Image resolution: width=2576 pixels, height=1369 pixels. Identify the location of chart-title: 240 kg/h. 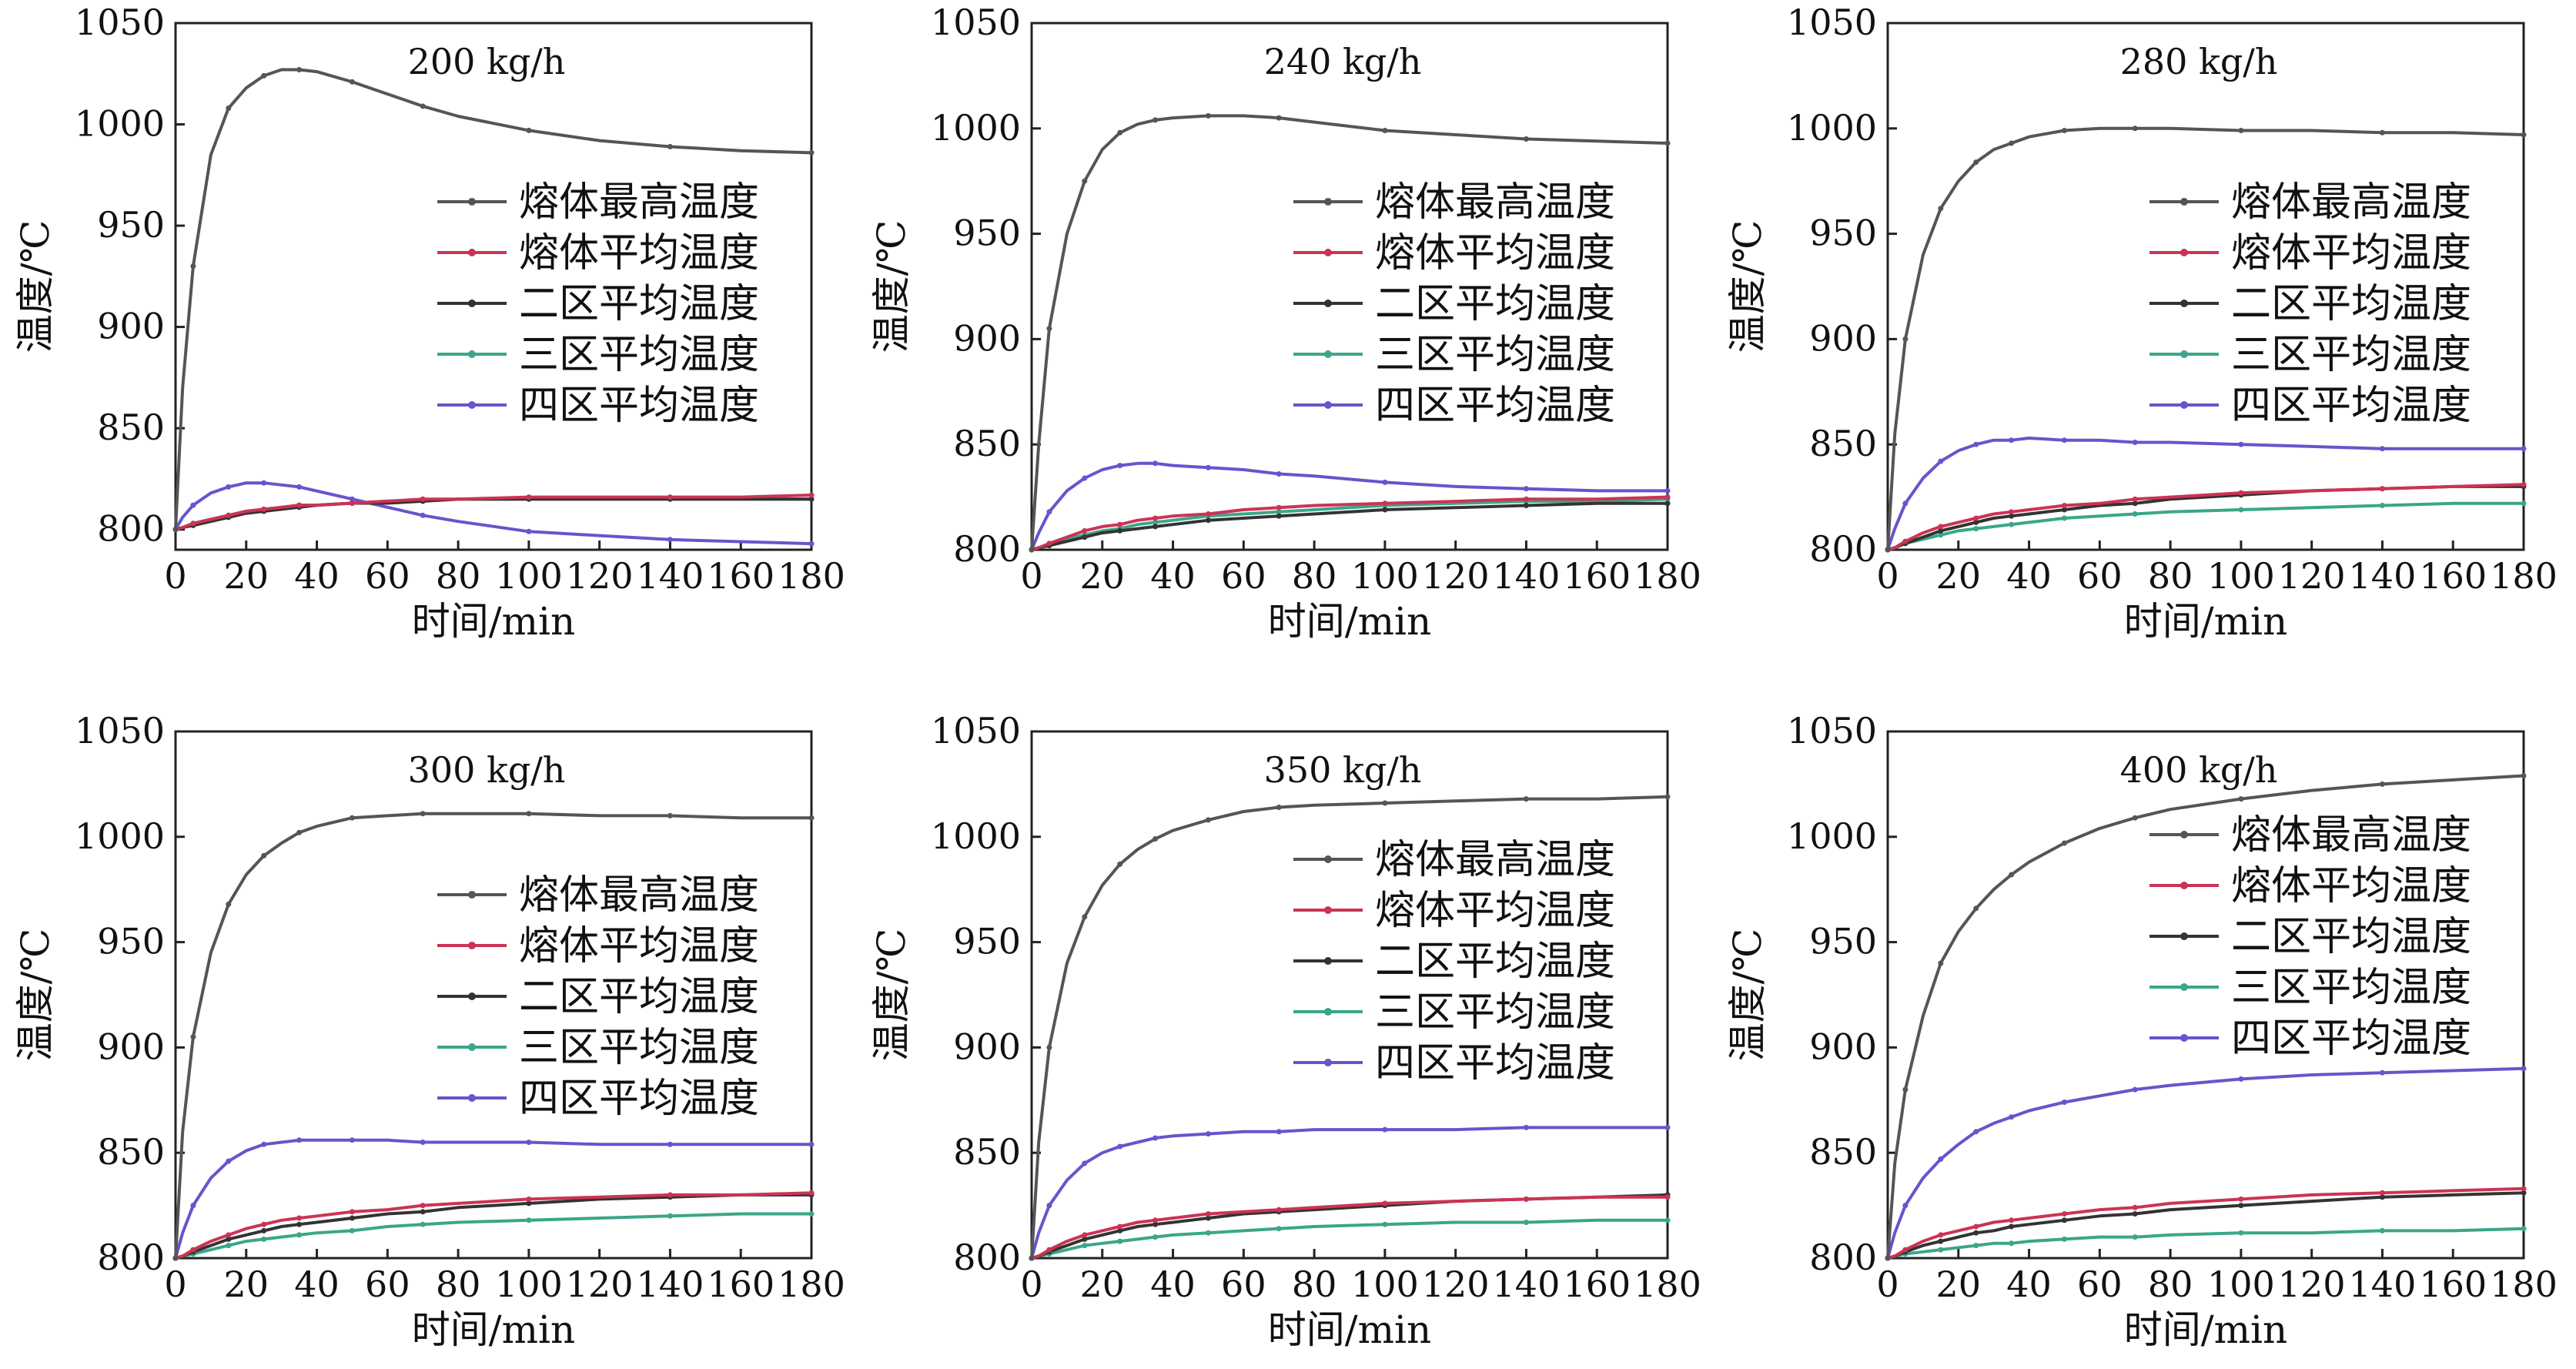
(1343, 62).